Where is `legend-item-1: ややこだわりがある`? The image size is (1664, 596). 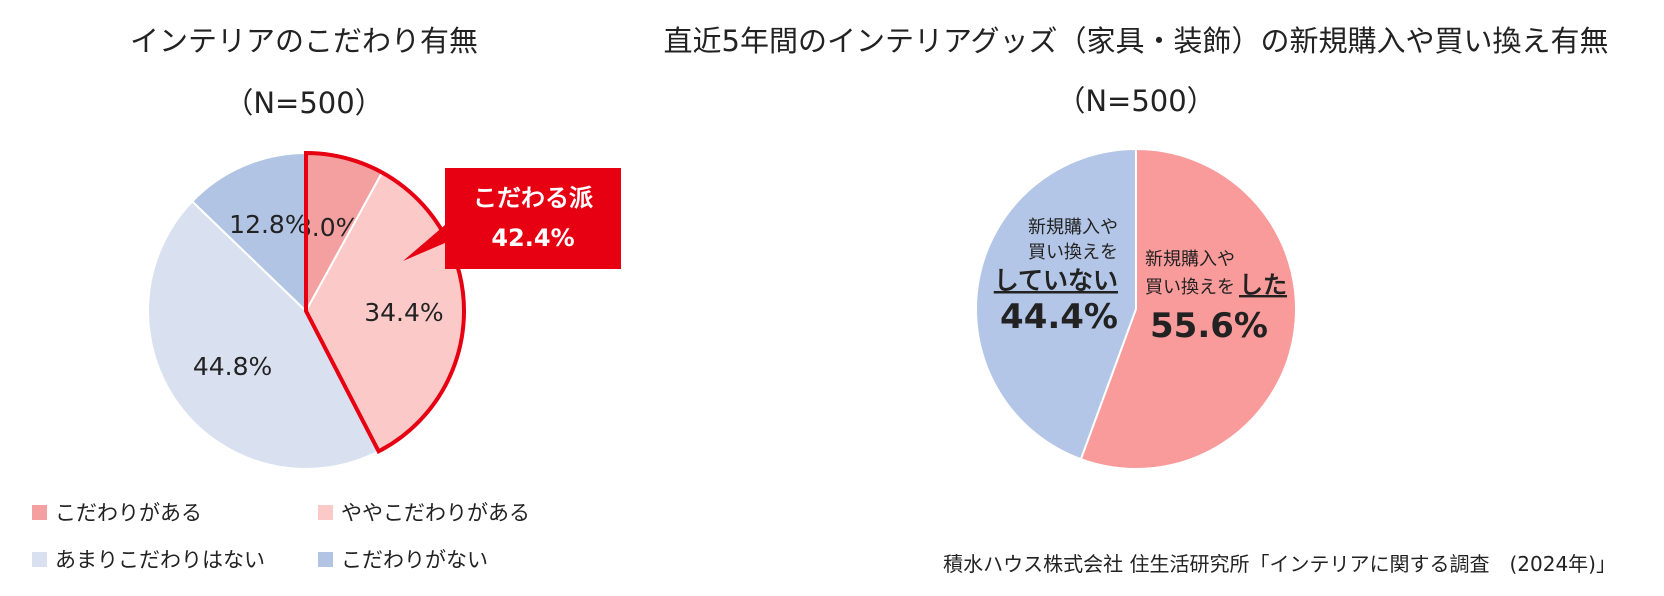
legend-item-1: ややこだわりがある is located at coordinates (424, 512).